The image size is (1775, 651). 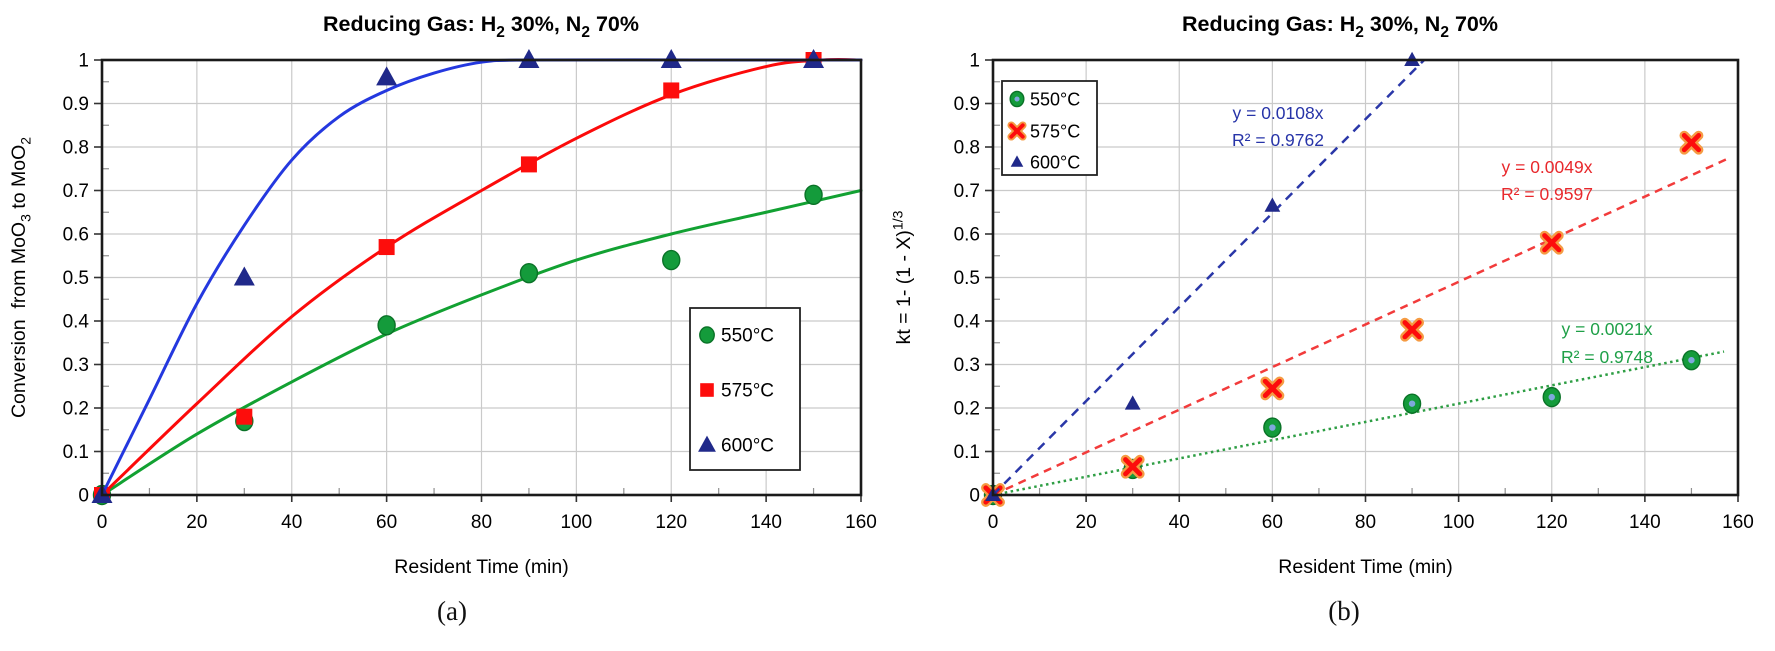 What do you see at coordinates (902, 277) in the screenshot?
I see `y-axis-label: kt = 1- (1 - X)1/3` at bounding box center [902, 277].